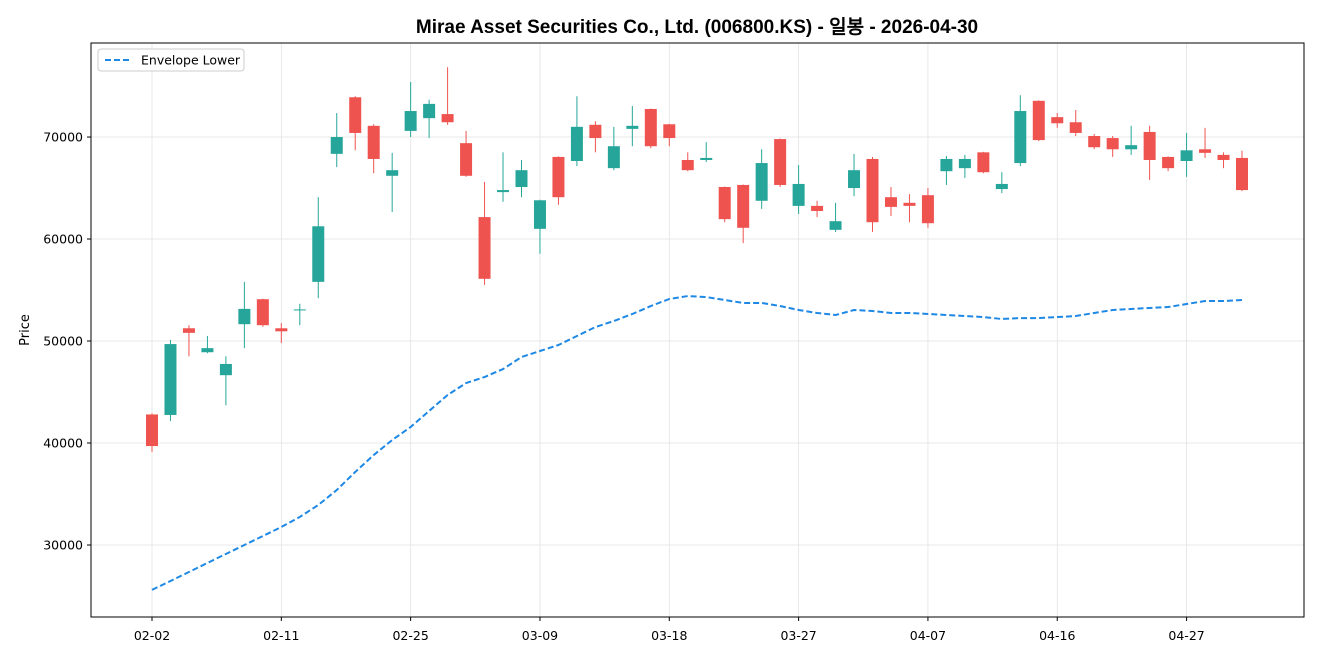 The width and height of the screenshot is (1320, 660). What do you see at coordinates (410, 635) in the screenshot?
I see `x-tick-label: 02-25` at bounding box center [410, 635].